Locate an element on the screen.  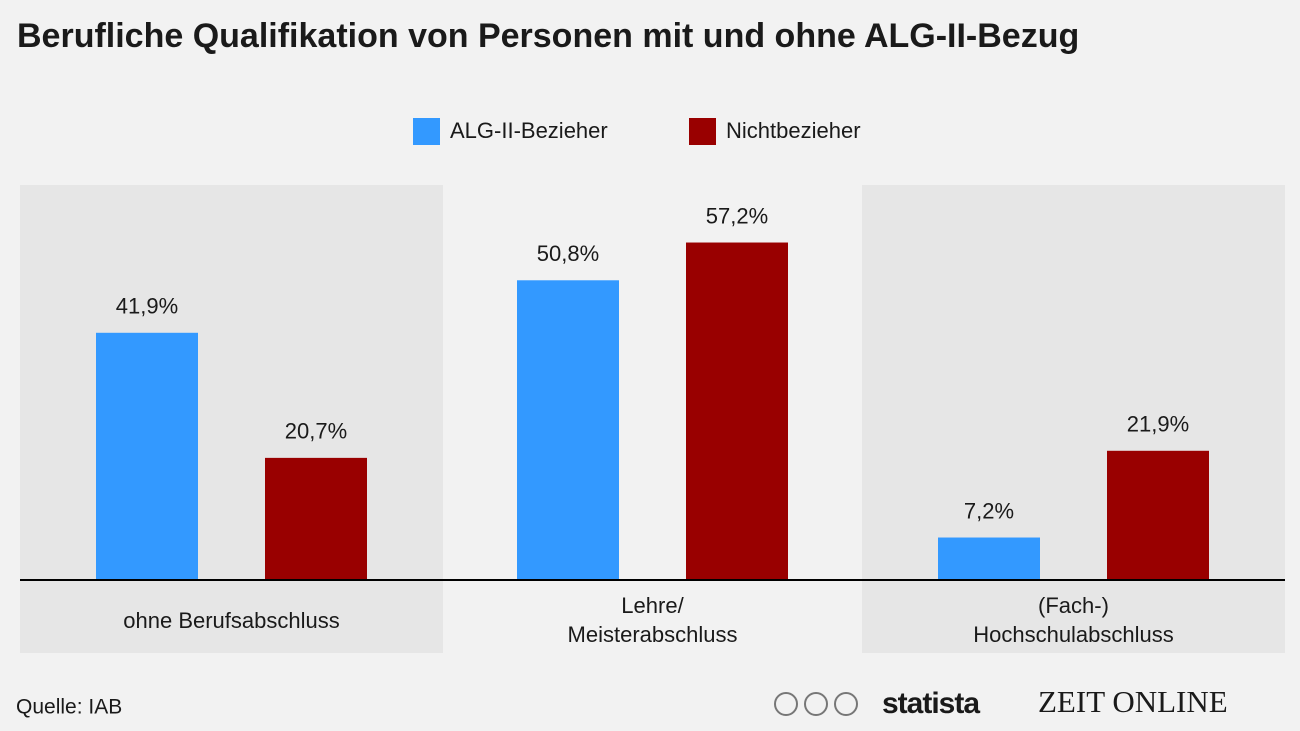
license-icons is located at coordinates (816, 704).